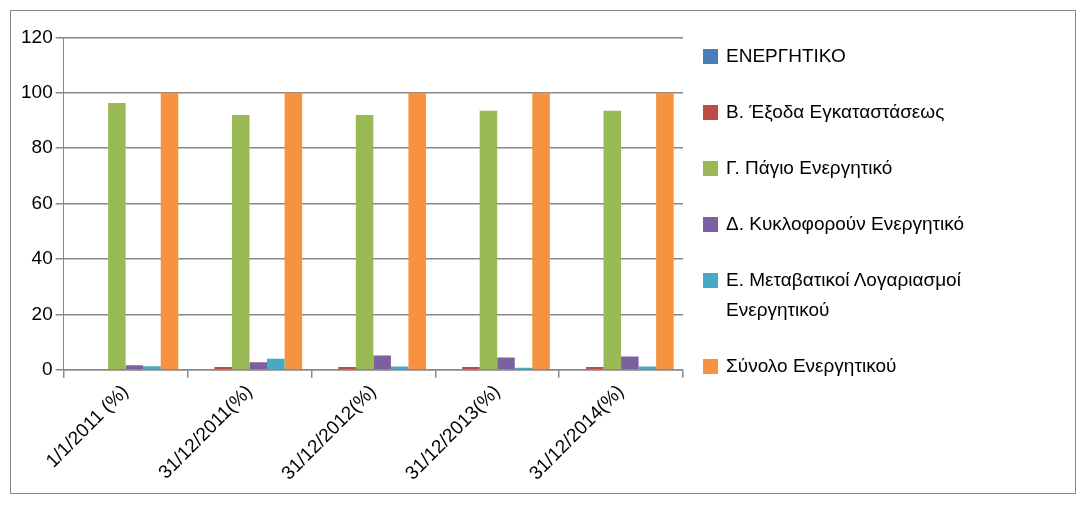  Describe the element at coordinates (835, 112) in the screenshot. I see `legend-label: Β. Έξοδα Εγκαταστάσεως` at that location.